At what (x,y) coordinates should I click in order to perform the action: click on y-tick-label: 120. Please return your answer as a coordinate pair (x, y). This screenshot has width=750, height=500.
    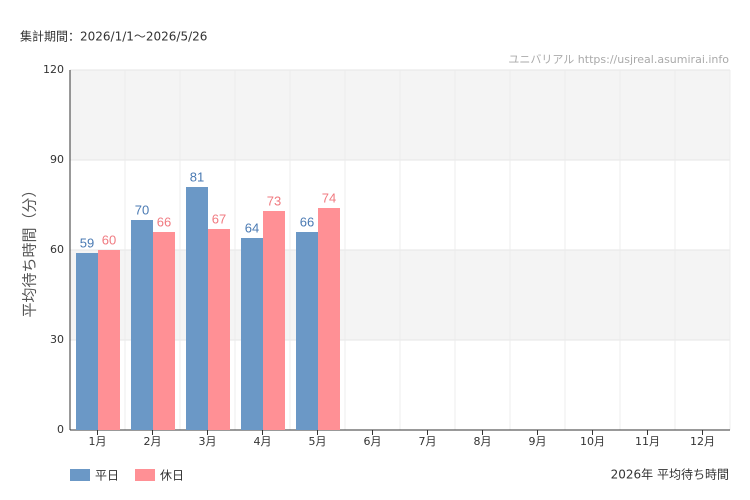
    Looking at the image, I should click on (53, 69).